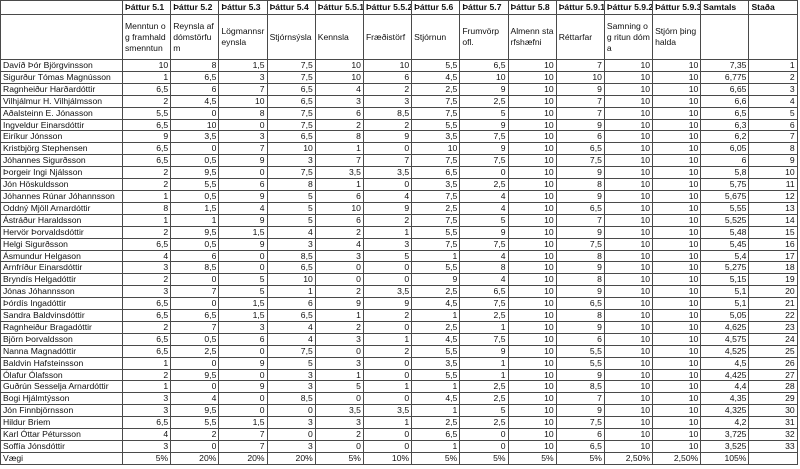 Image resolution: width=800 pixels, height=469 pixels. Describe the element at coordinates (725, 351) in the screenshot. I see `total-cell: 4,525` at that location.